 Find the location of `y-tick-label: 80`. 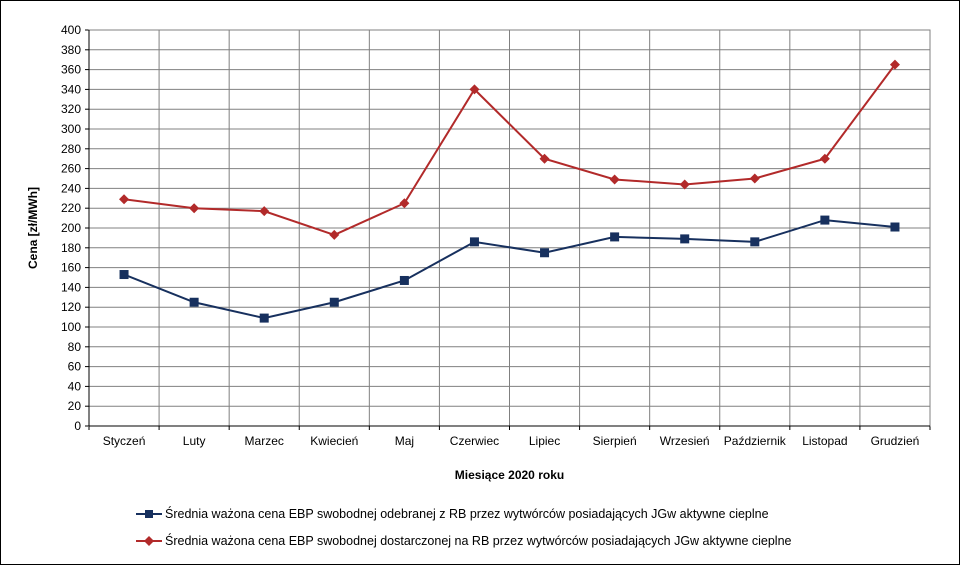

y-tick-label: 80 is located at coordinates (75, 347).